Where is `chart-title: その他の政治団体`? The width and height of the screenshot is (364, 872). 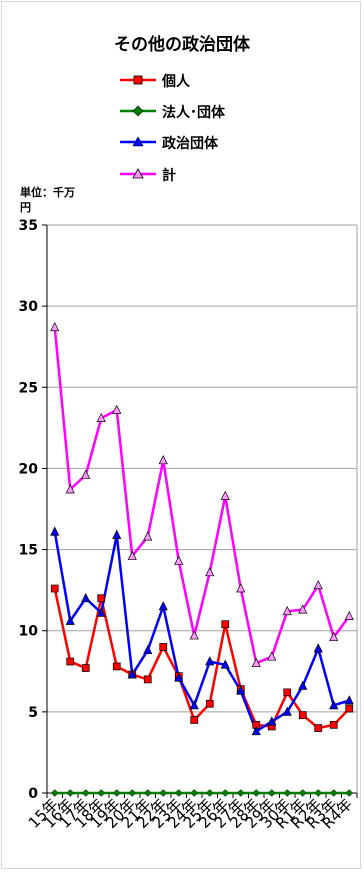
chart-title: その他の政治団体 is located at coordinates (182, 45).